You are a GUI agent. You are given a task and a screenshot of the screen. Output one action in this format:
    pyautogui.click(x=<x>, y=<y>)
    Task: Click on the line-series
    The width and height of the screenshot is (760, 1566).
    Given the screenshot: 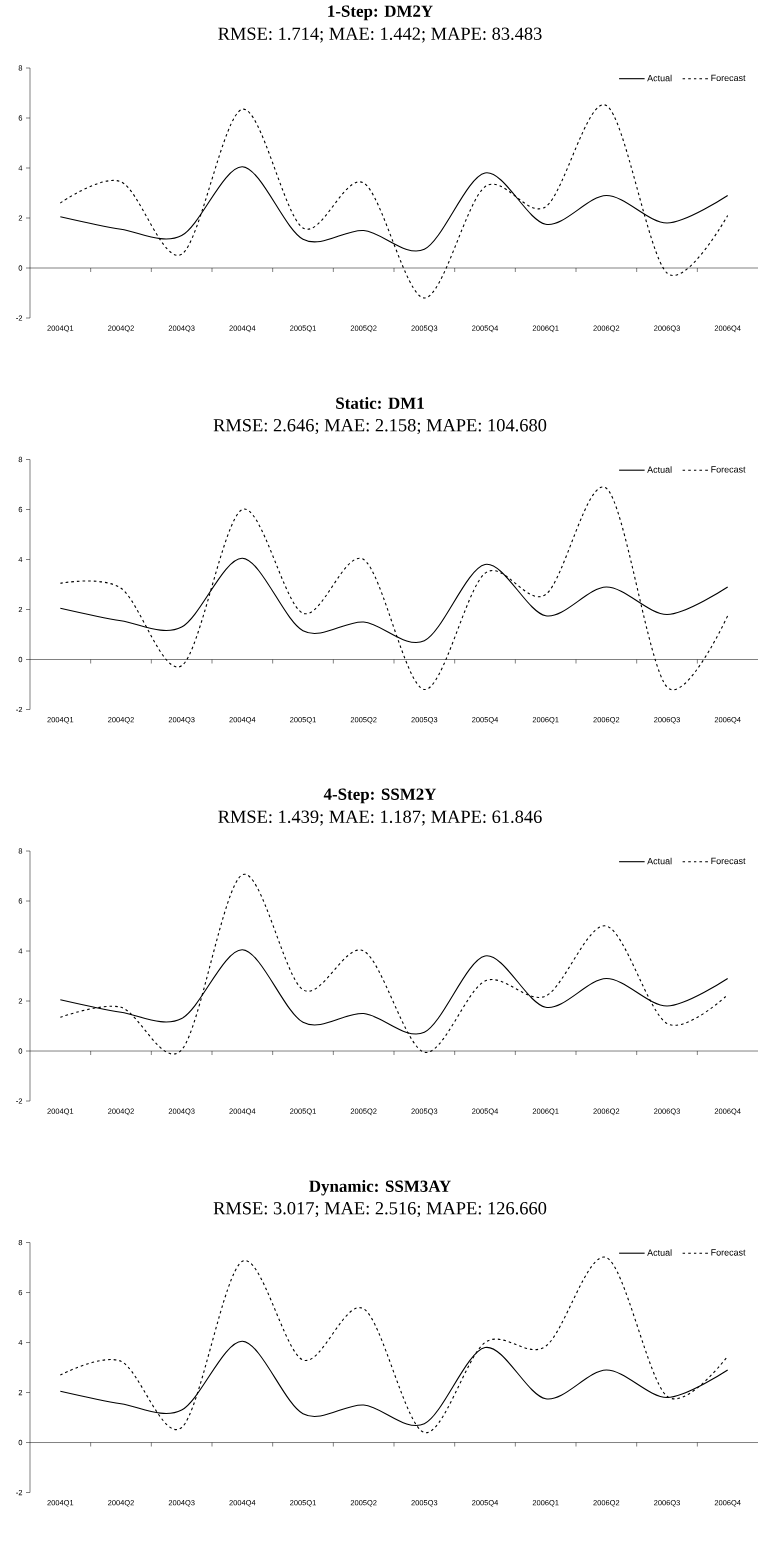 What is the action you would take?
    pyautogui.click(x=394, y=1345)
    